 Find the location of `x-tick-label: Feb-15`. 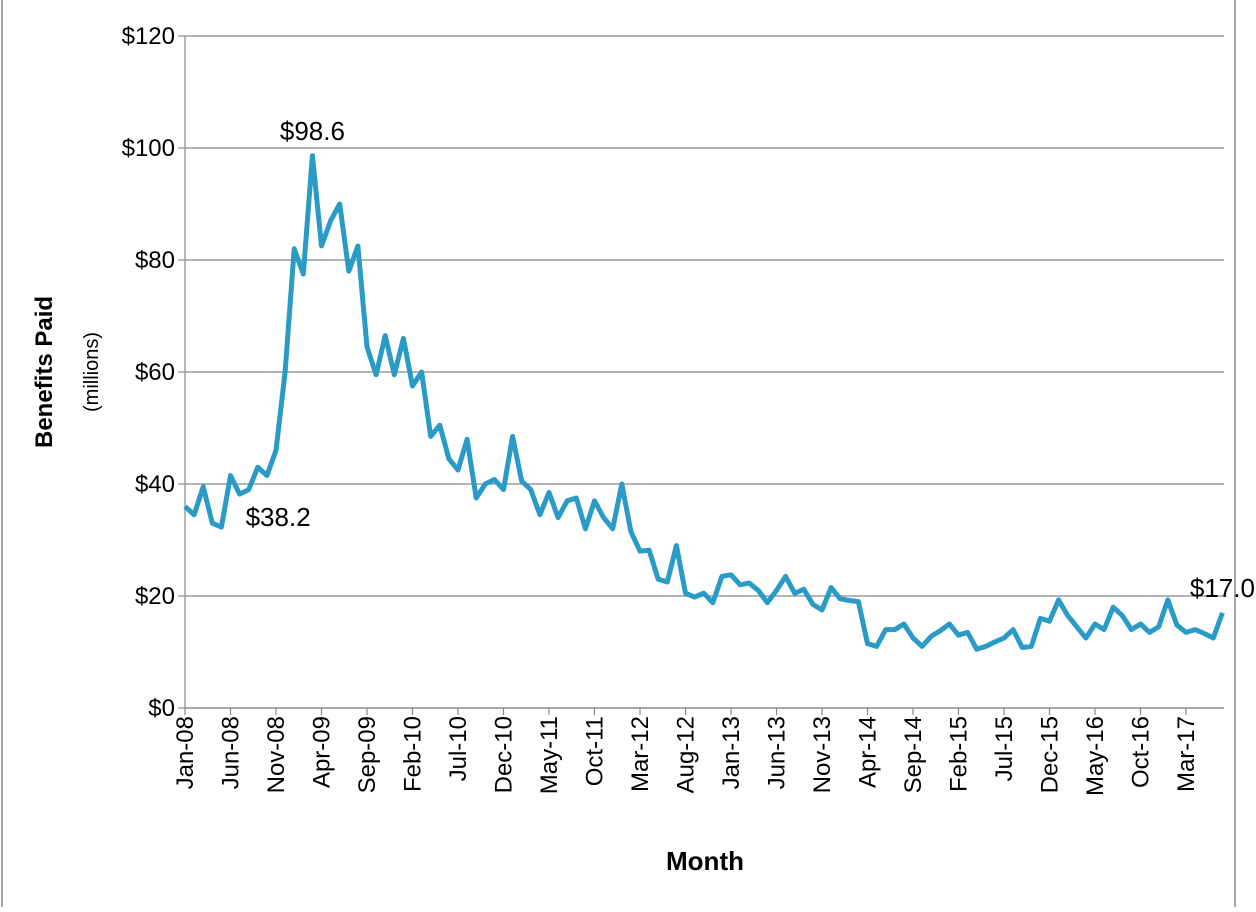

x-tick-label: Feb-15 is located at coordinates (959, 754).